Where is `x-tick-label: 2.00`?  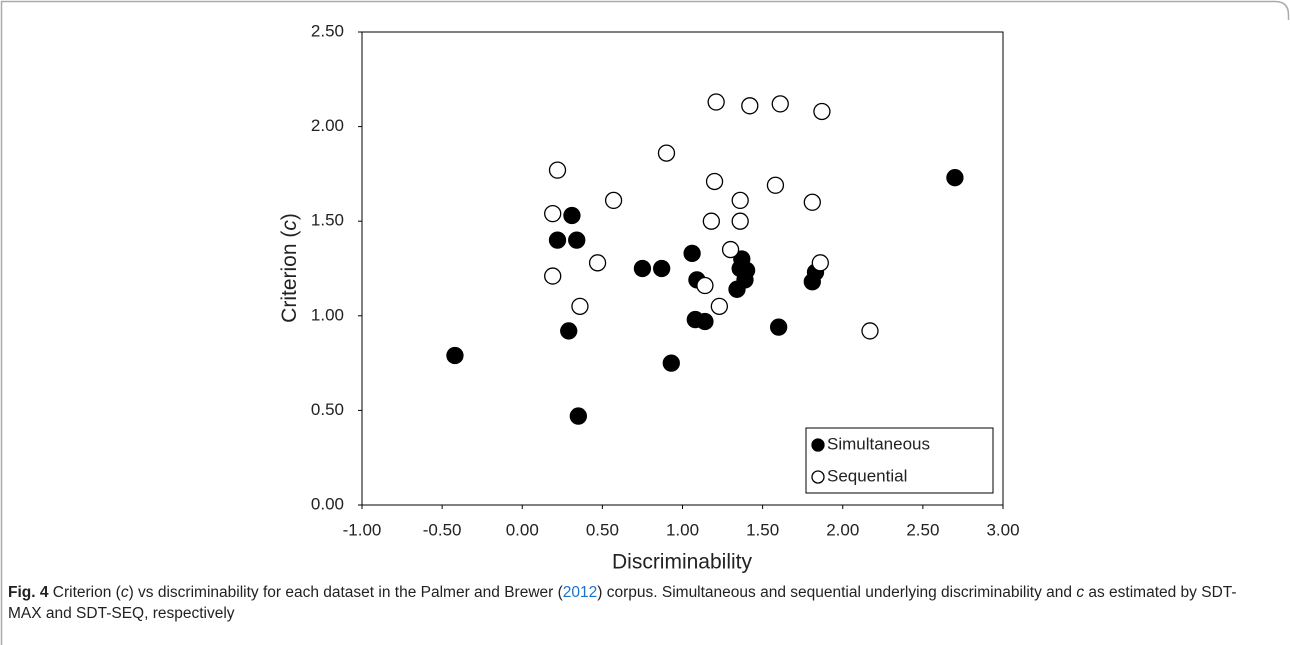 x-tick-label: 2.00 is located at coordinates (842, 529).